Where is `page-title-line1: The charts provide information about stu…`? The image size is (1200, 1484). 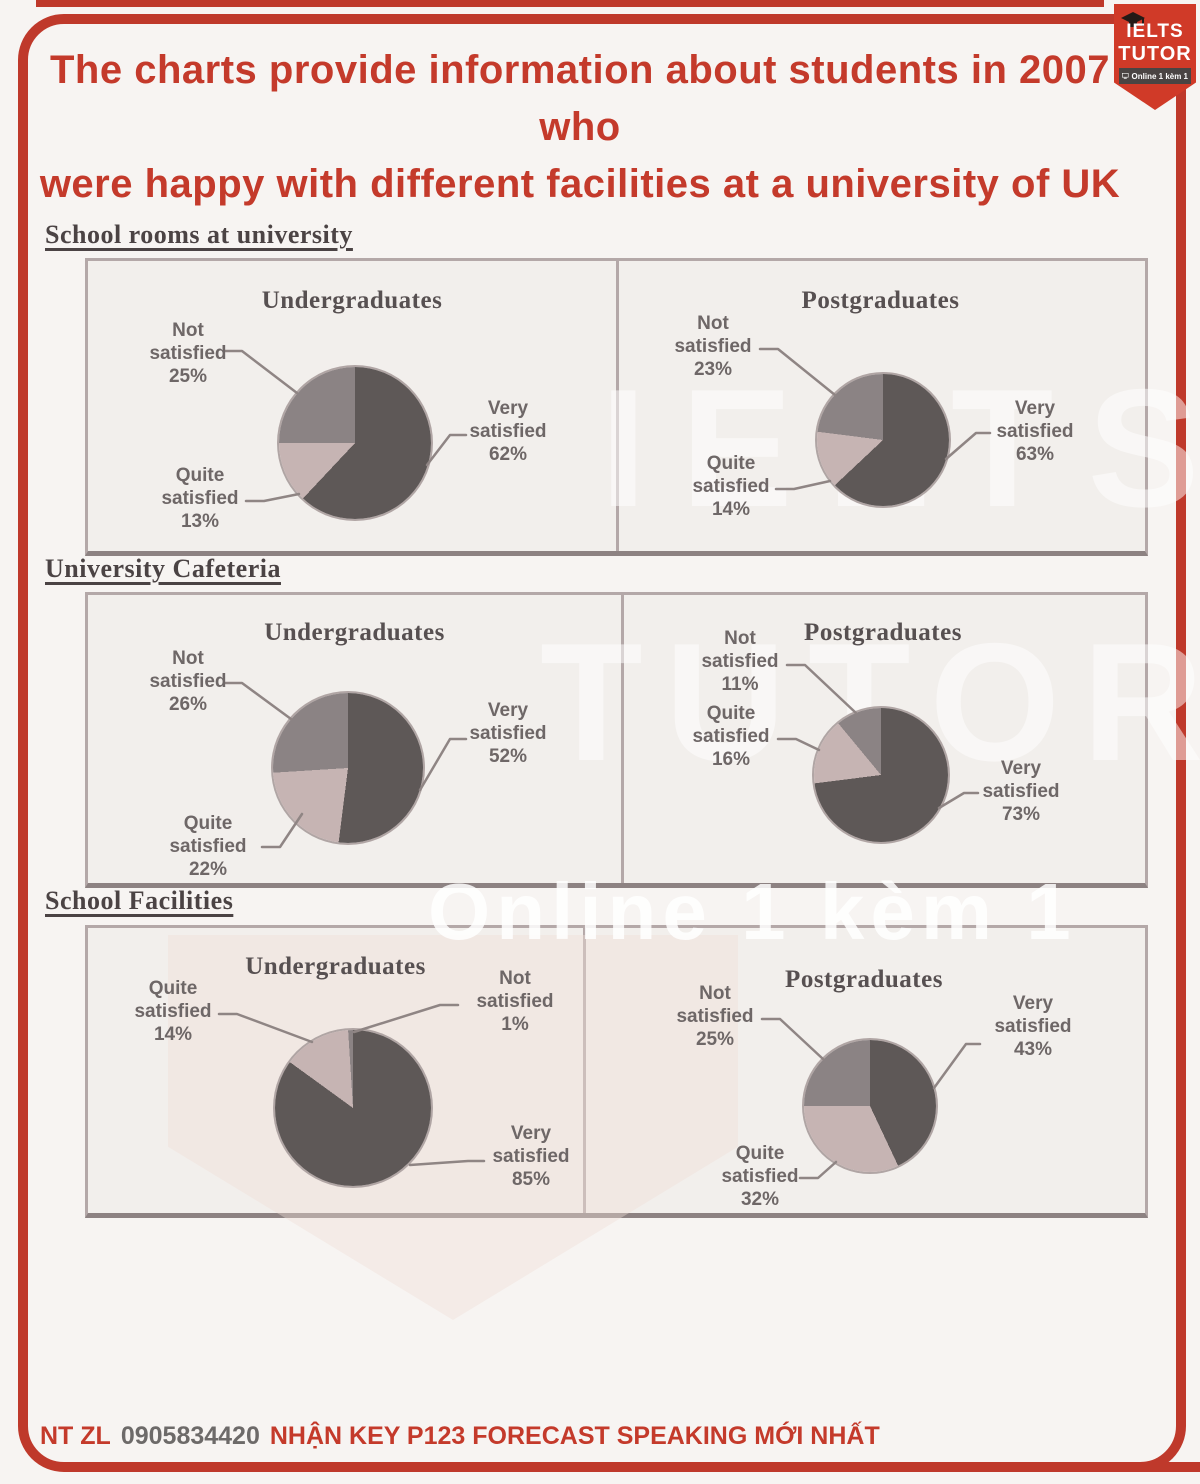 page-title-line1: The charts provide information about stu… is located at coordinates (580, 98).